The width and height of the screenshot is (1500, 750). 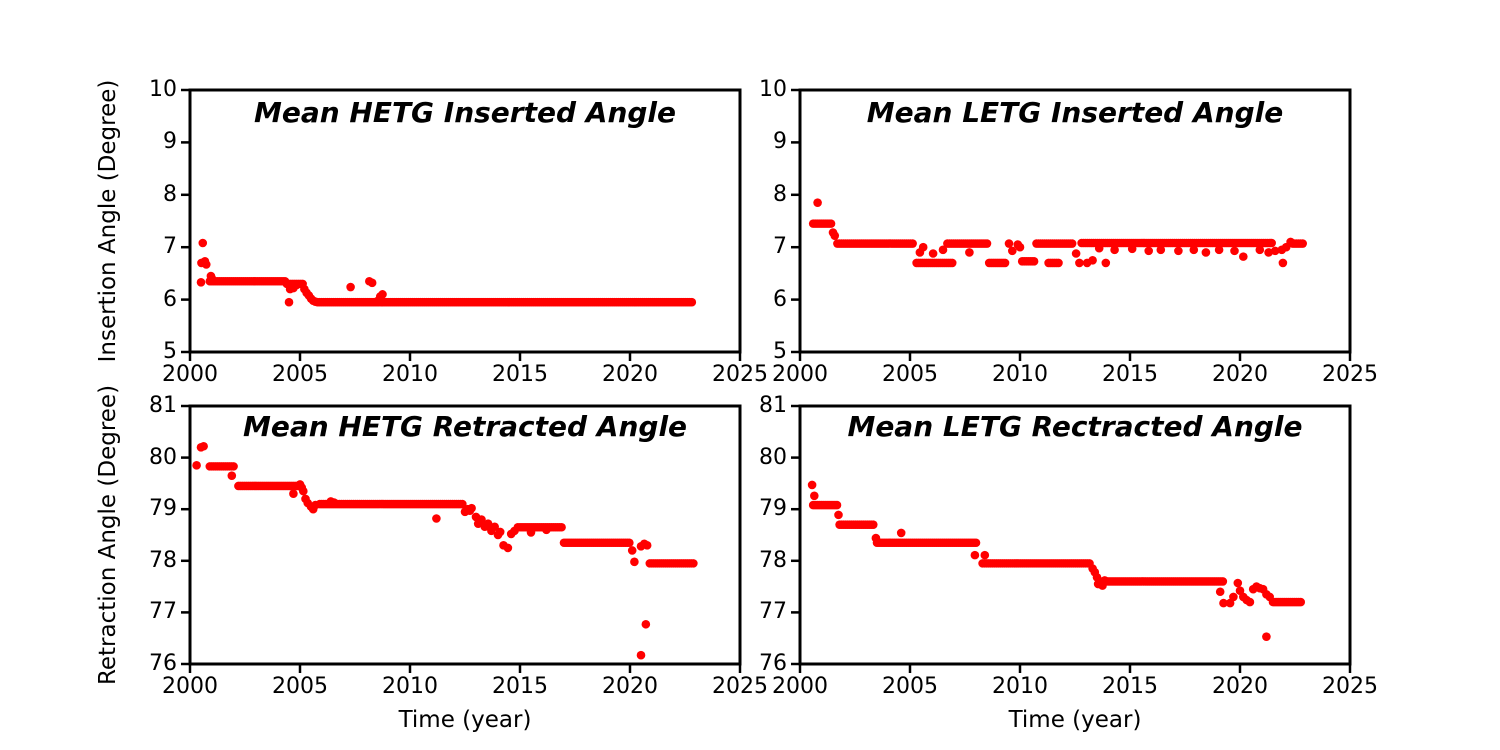 I want to click on y-tick-label: 77, so click(x=163, y=612).